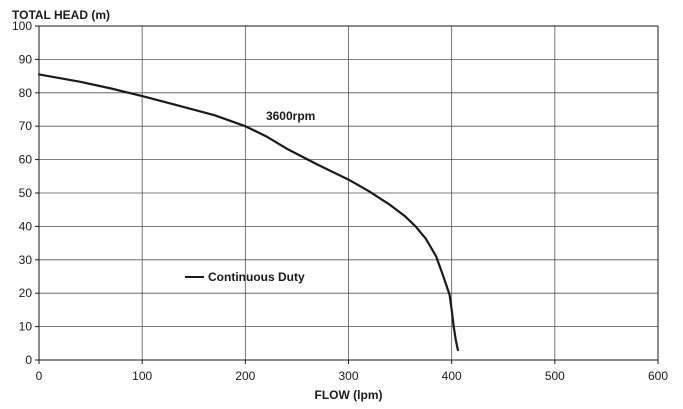 This screenshot has width=683, height=409. I want to click on legend-label-continuous-duty: Continuous Duty, so click(256, 277).